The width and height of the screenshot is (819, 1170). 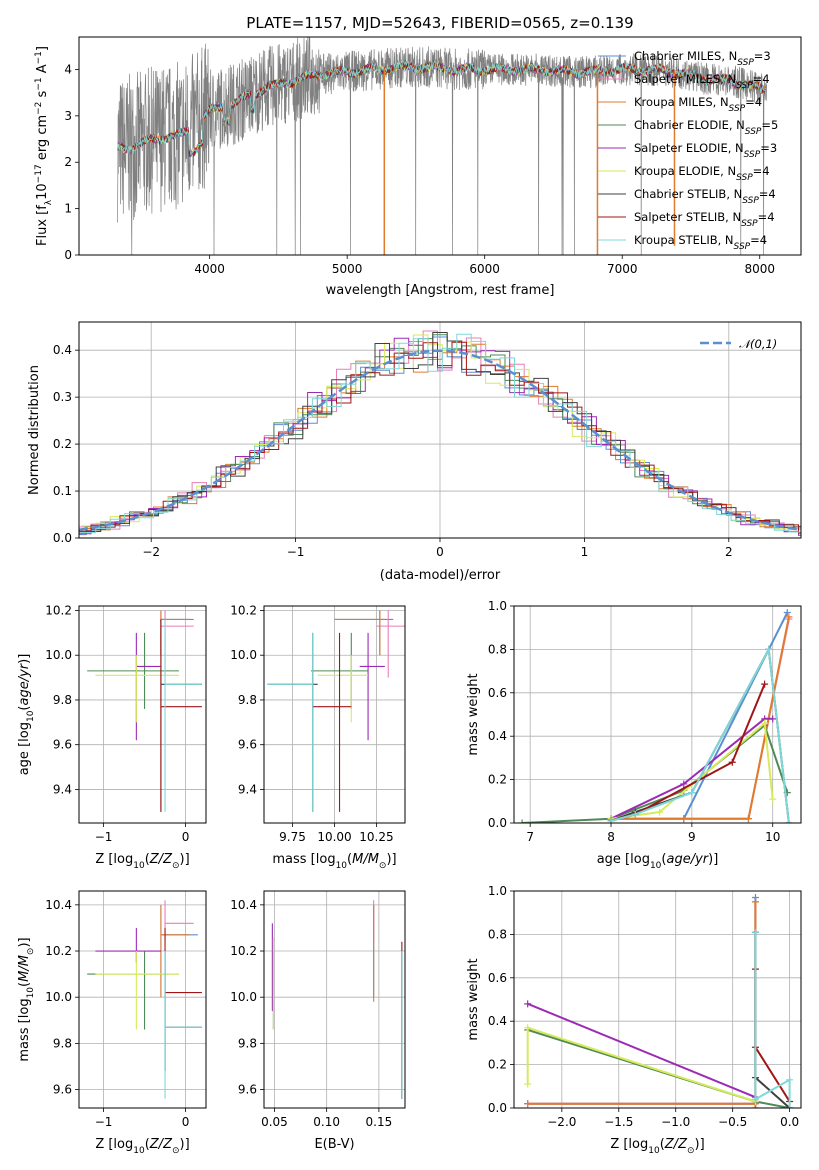 I want to click on x-tick-label: 0.05, so click(x=274, y=1122).